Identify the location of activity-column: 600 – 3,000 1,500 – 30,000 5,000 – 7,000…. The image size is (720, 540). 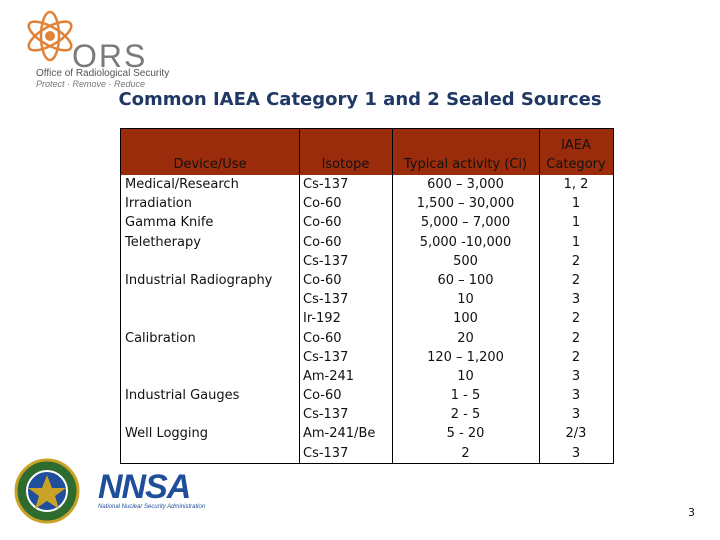
(465, 319).